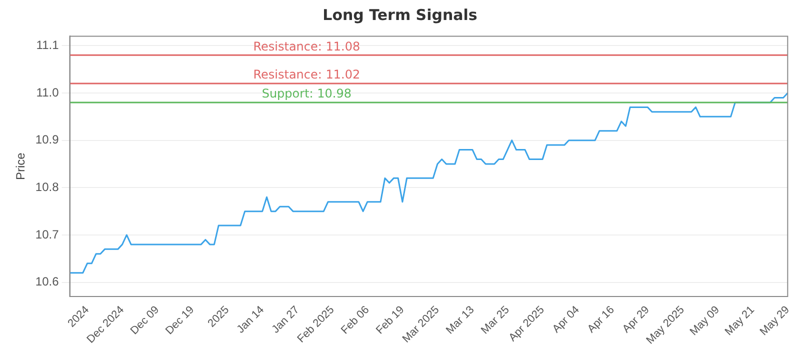  What do you see at coordinates (306, 46) in the screenshot?
I see `ref-line-label: Resistance: 11.08` at bounding box center [306, 46].